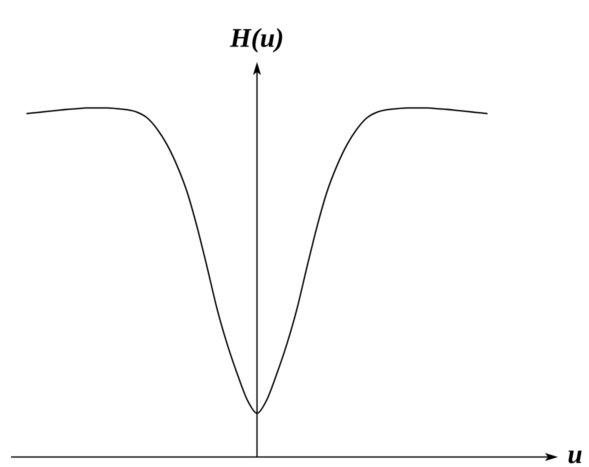  Describe the element at coordinates (256, 40) in the screenshot. I see `y-axis-title: H(u)` at that location.